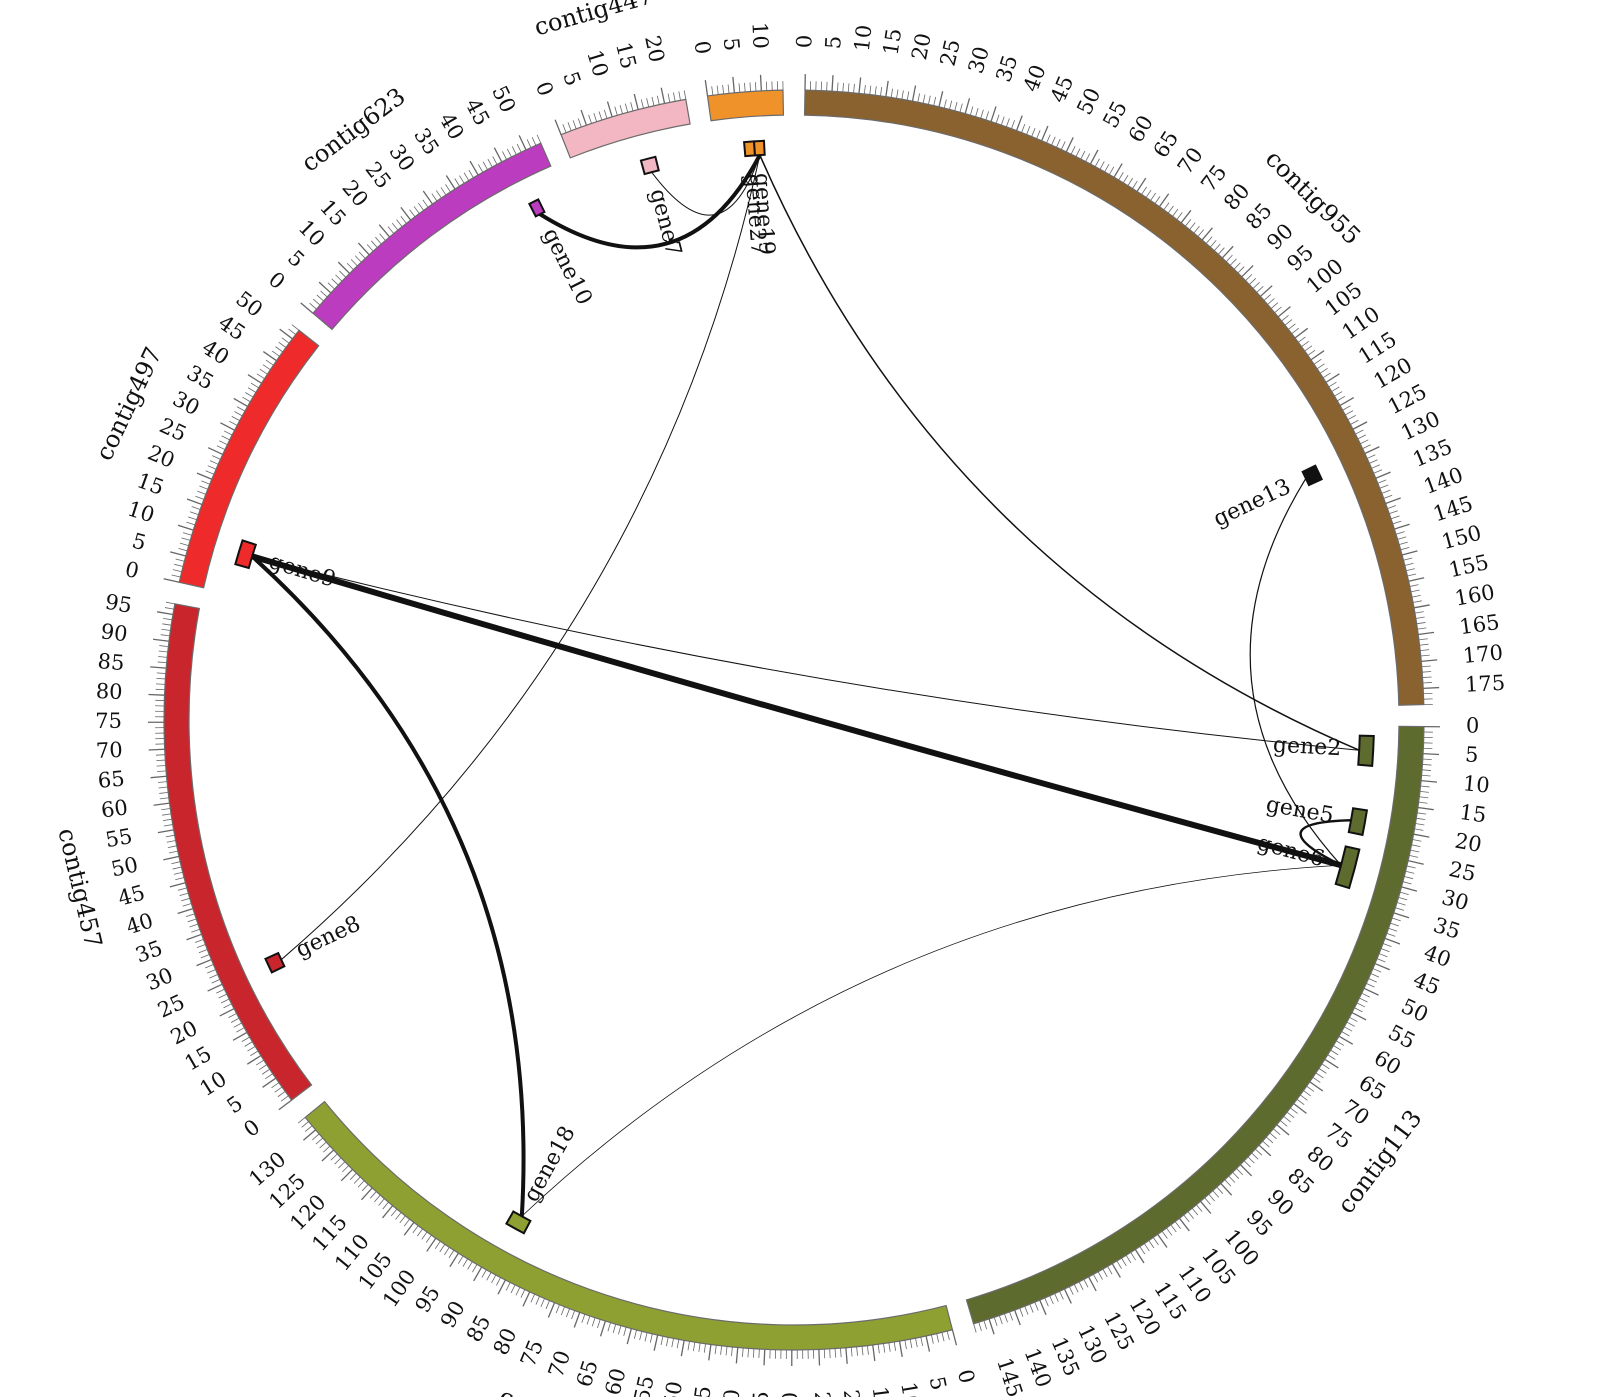  Describe the element at coordinates (805, 653) in the screenshot. I see `link-gene9-gene2` at that location.